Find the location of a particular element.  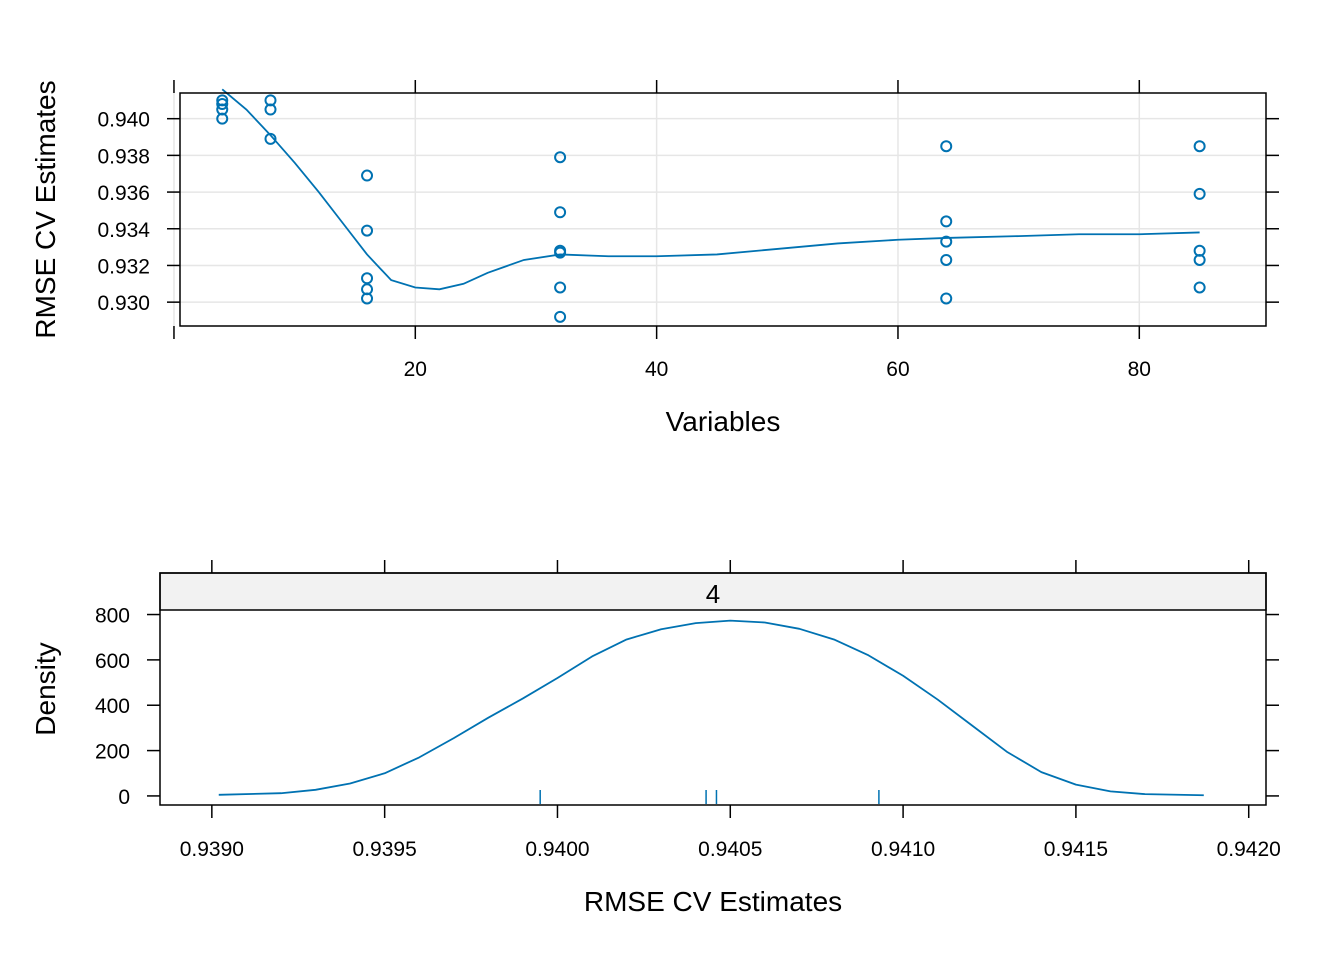

y-tick-label: 0.936 is located at coordinates (123, 193).